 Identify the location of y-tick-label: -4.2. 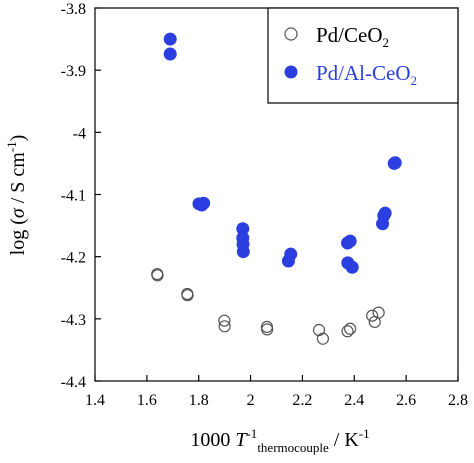
(73, 258).